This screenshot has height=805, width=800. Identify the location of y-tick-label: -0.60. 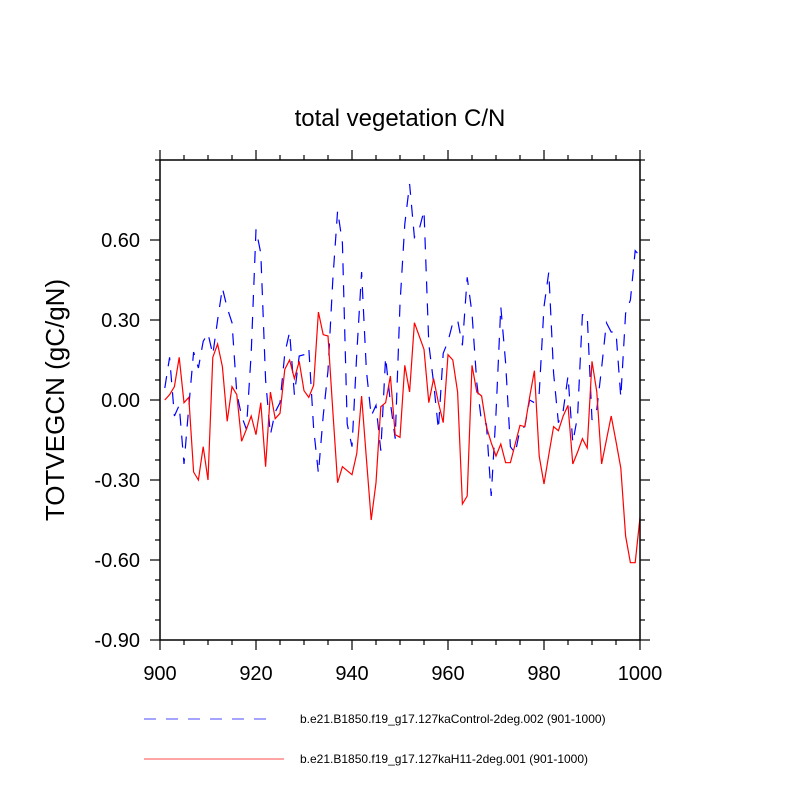
(117, 561).